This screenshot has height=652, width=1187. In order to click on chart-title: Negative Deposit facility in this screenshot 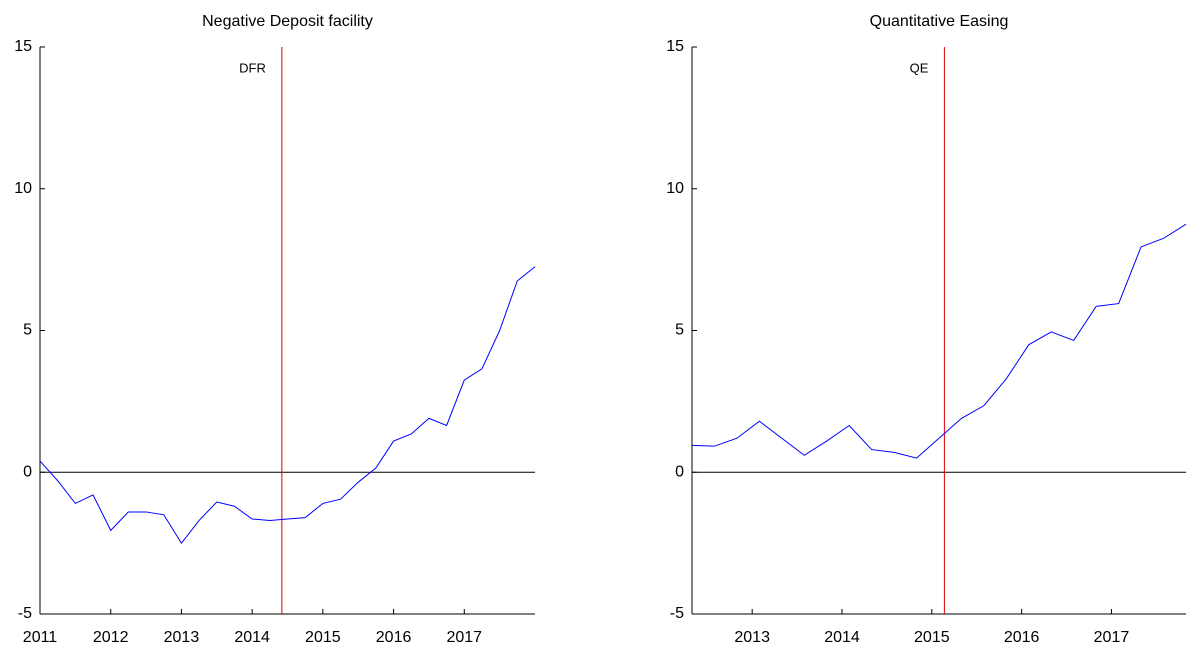, I will do `click(287, 21)`.